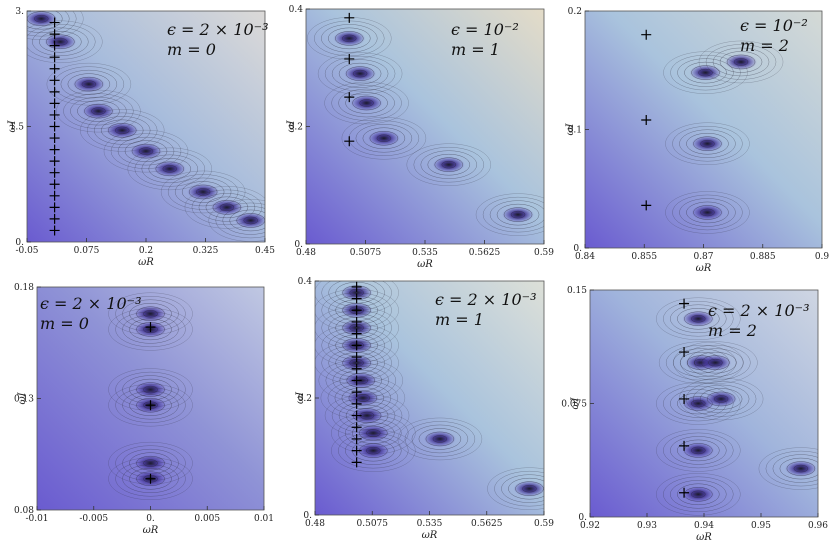 The width and height of the screenshot is (830, 547). I want to click on y-tick-label-4-1: 0.08, so click(24, 511).